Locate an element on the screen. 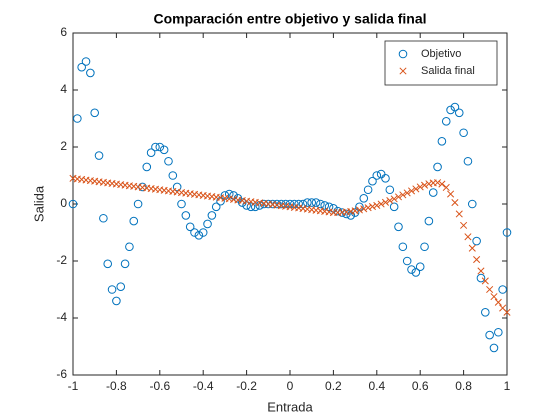 The image size is (560, 420). y-tick-label: -6 is located at coordinates (61, 374).